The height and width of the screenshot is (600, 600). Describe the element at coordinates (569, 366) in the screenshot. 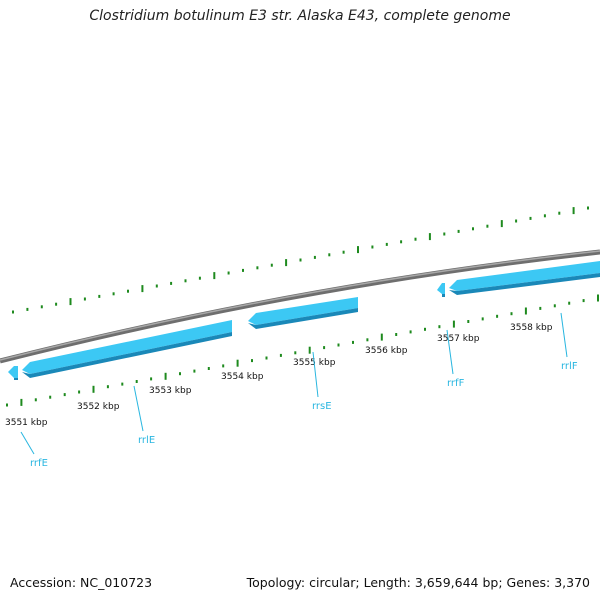

I see `gene-label-rrlF: rrlF` at that location.